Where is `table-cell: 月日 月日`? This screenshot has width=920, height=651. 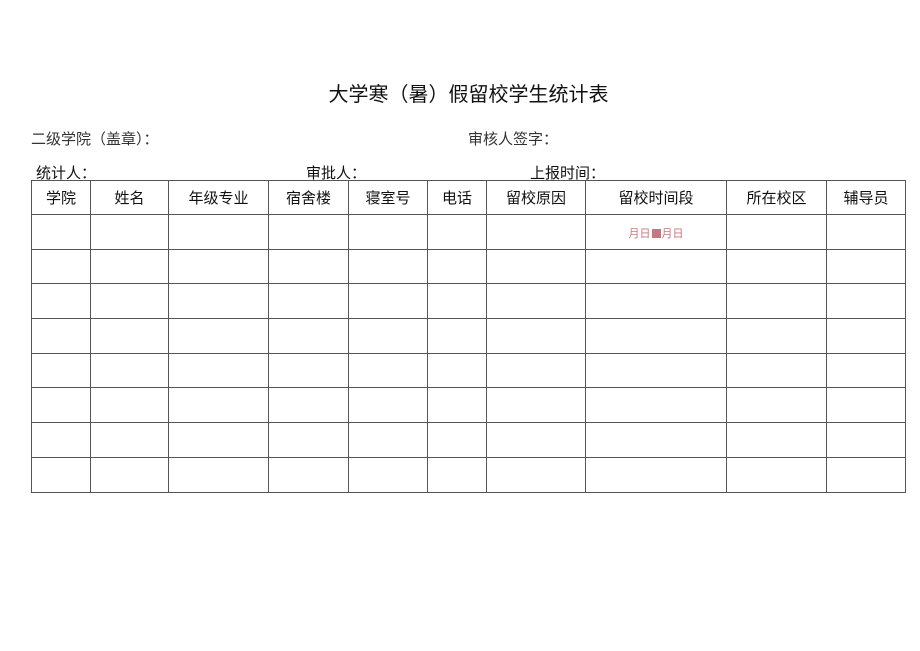 table-cell: 月日 月日 is located at coordinates (656, 232).